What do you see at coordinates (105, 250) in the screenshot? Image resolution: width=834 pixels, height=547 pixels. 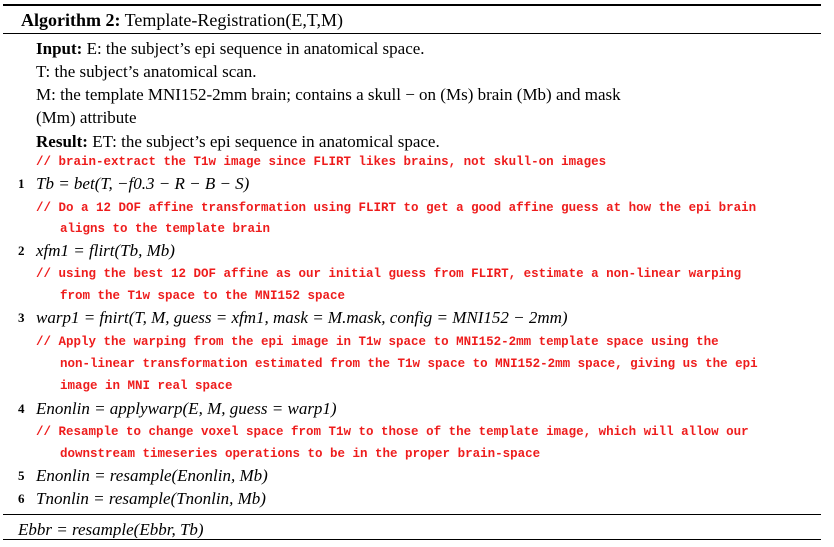 I see `code-step-2: xfm1 = flirt(Tb, Mb)` at bounding box center [105, 250].